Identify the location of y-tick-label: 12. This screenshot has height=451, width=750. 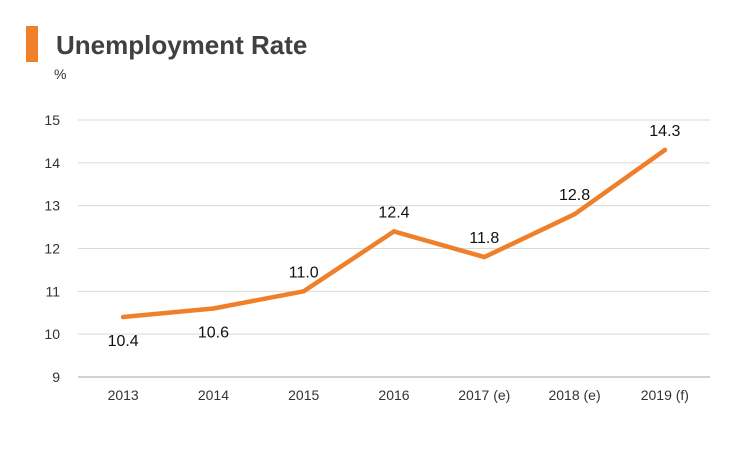
(52, 249).